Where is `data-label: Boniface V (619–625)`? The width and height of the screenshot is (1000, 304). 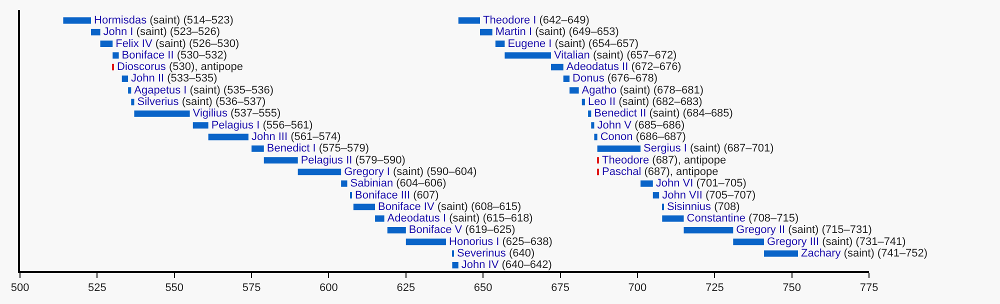 data-label: Boniface V (619–625) is located at coordinates (462, 230).